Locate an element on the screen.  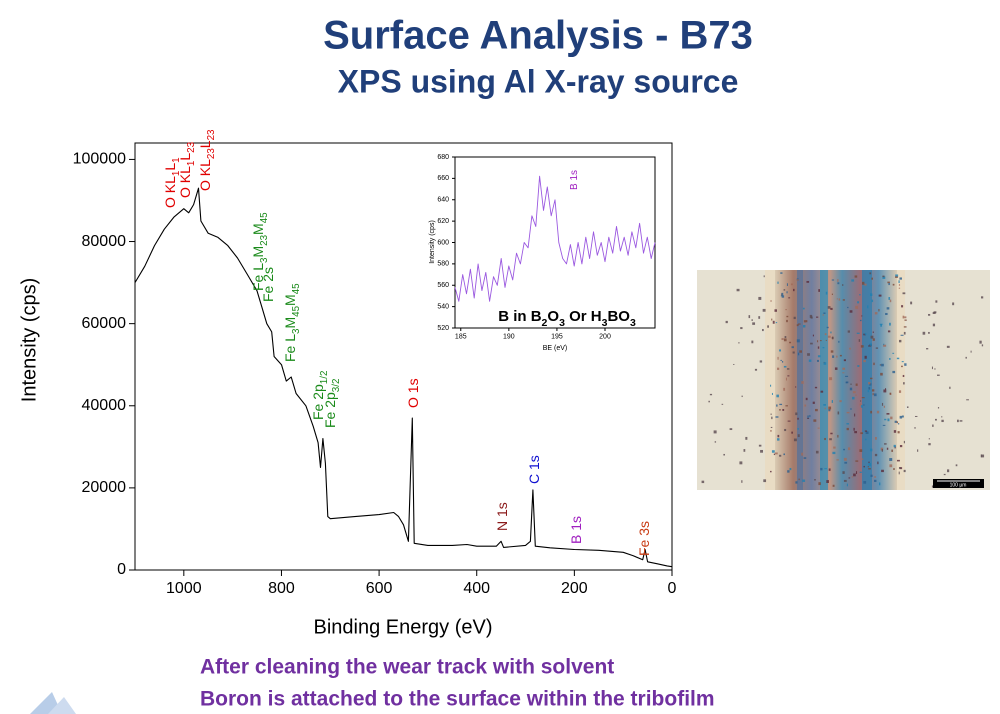
y-tick-label: 620 is located at coordinates (443, 221).